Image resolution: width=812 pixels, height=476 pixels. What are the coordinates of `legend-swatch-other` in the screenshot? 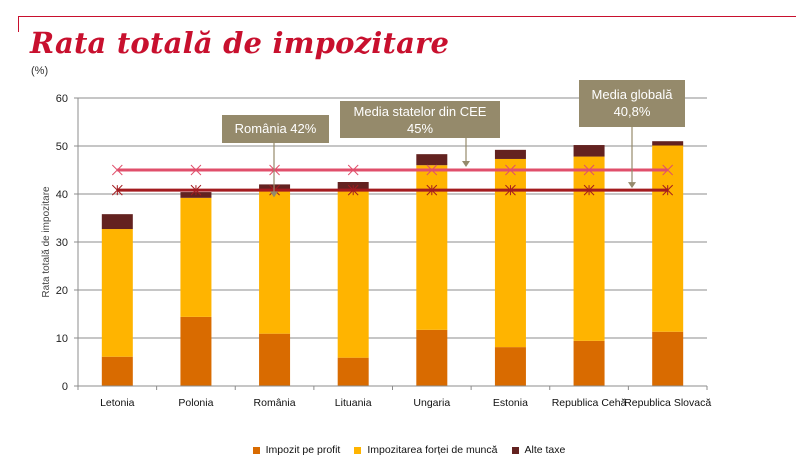 It's located at (515, 450).